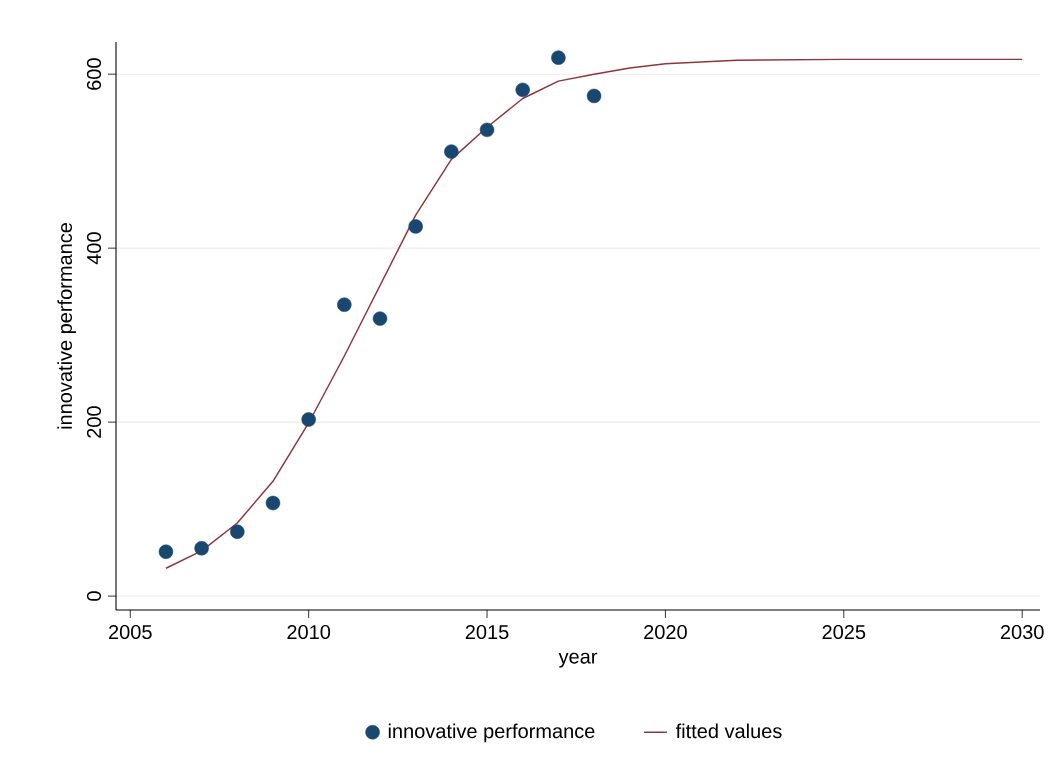 This screenshot has height=774, width=1055. I want to click on x-tick-label: 2030, so click(1022, 632).